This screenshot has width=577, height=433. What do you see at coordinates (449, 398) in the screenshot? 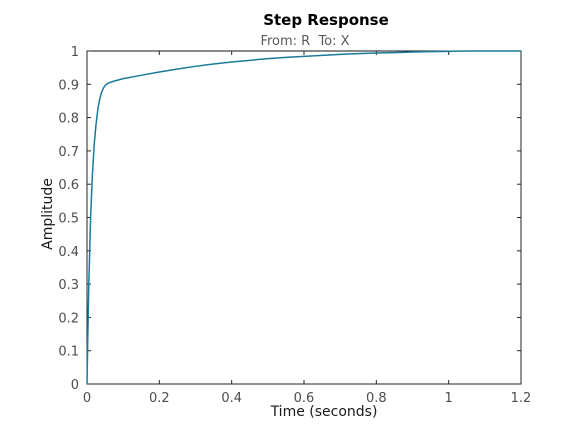
I see `x-tick-label: 1` at bounding box center [449, 398].